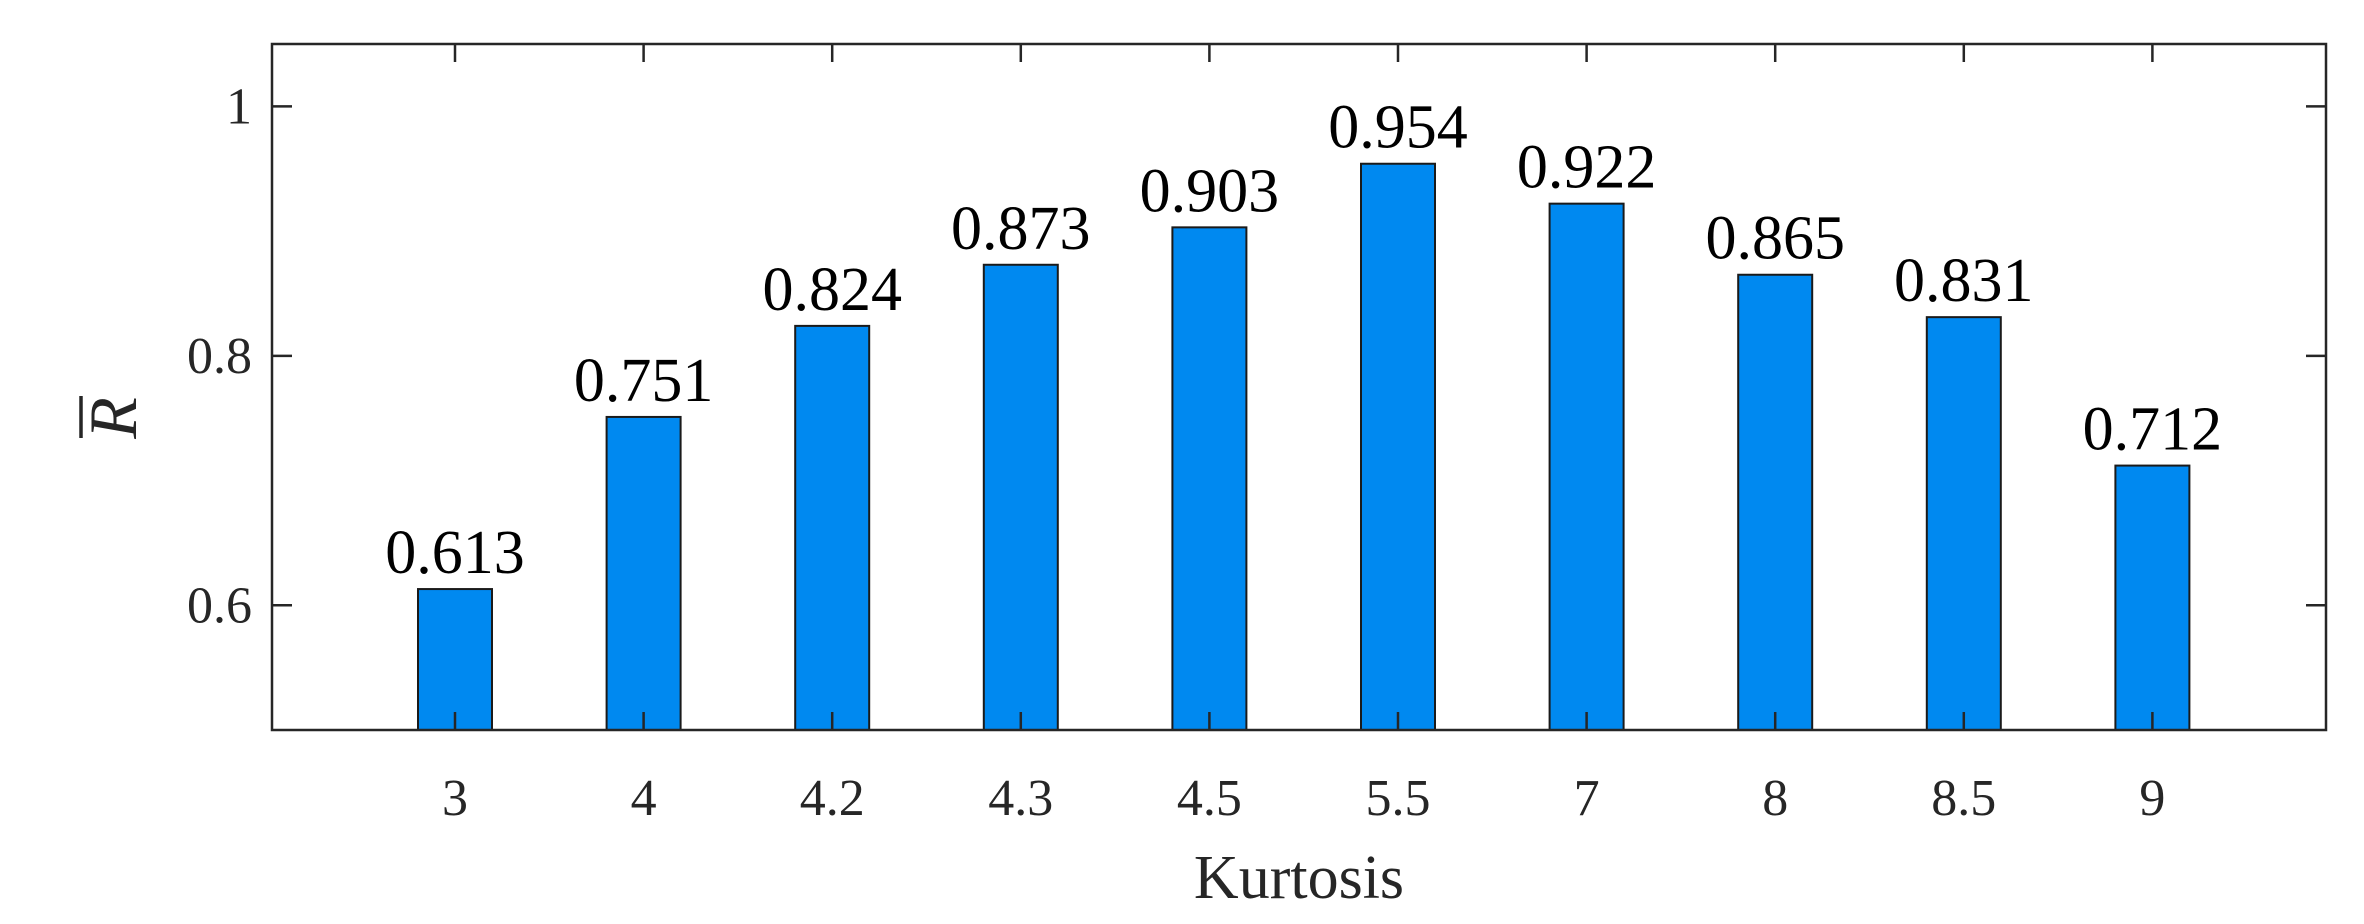 This screenshot has width=2364, height=924. I want to click on data-label-4.5: 0.903, so click(1210, 191).